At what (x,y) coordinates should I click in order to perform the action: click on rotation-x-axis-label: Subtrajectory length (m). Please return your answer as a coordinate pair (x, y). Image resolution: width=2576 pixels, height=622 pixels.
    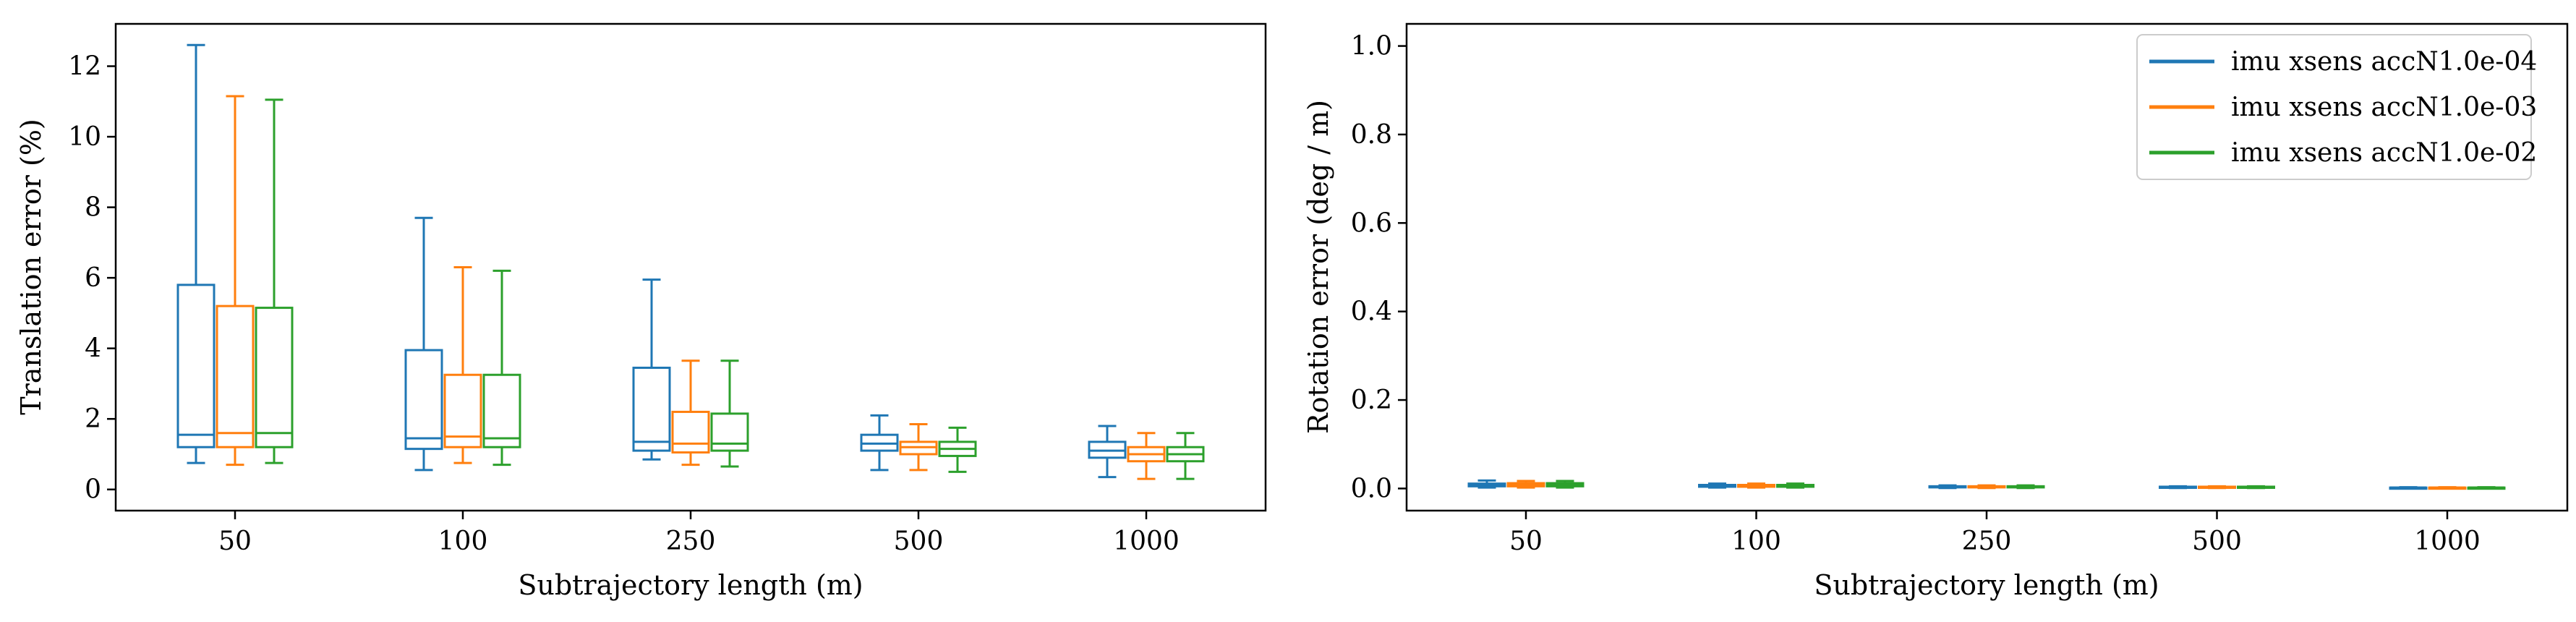
    Looking at the image, I should click on (1987, 585).